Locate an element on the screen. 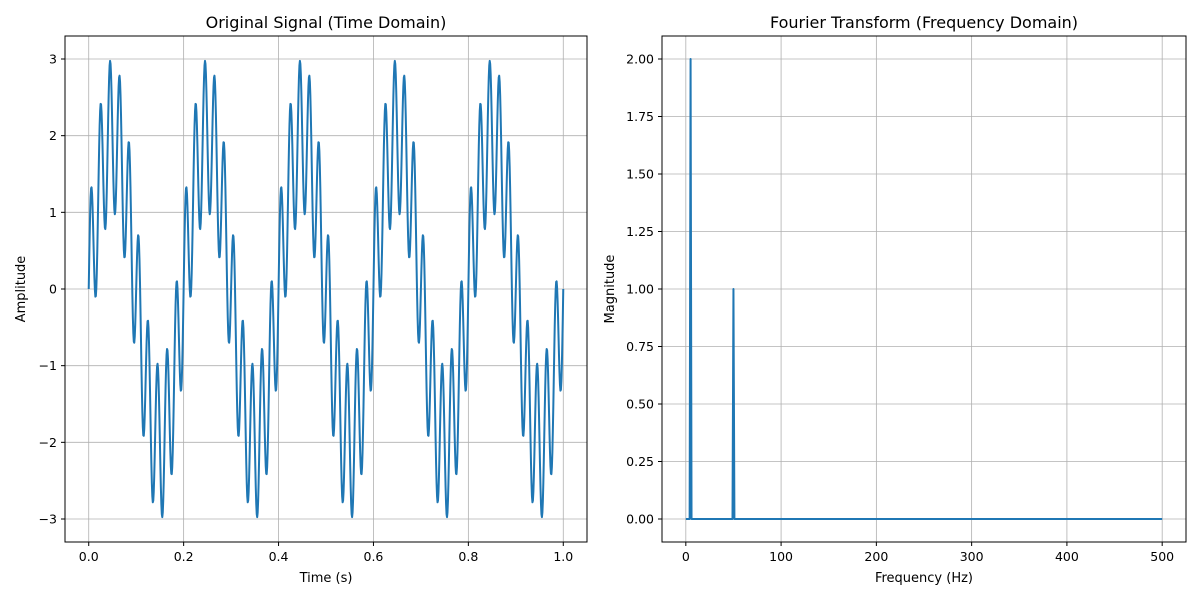 Image resolution: width=1200 pixels, height=600 pixels. frequency-x-tick-label: 400 is located at coordinates (1067, 556).